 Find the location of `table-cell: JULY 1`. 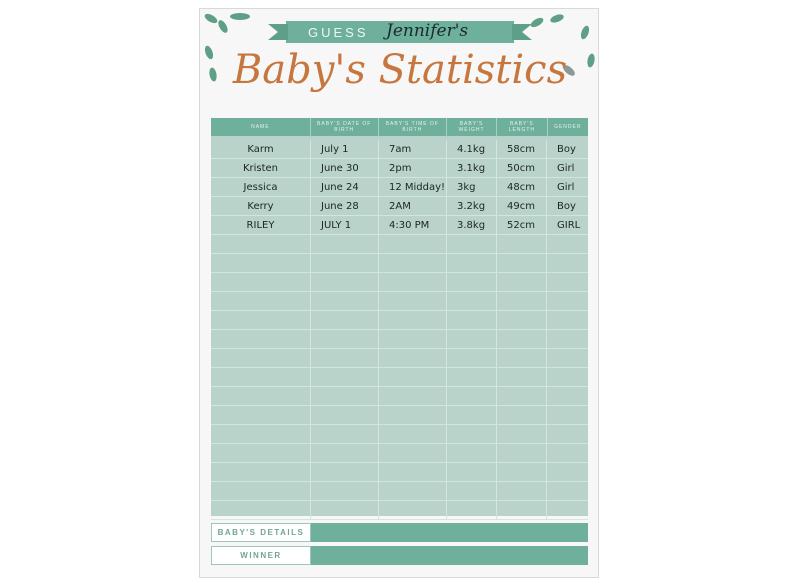

table-cell: JULY 1 is located at coordinates (345, 225).